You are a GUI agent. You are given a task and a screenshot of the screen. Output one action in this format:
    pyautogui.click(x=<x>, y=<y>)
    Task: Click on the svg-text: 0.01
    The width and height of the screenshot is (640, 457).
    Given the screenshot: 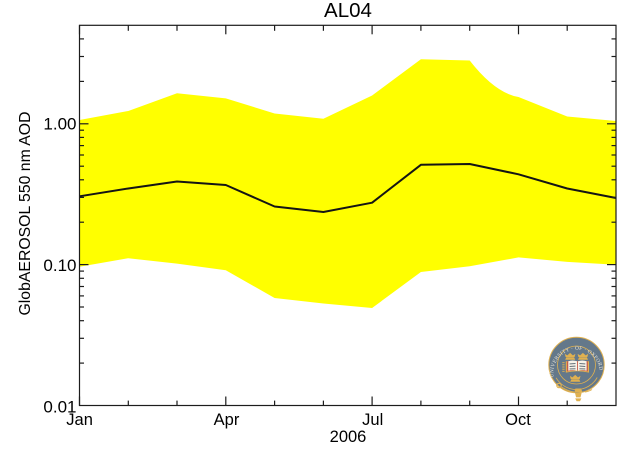 What is the action you would take?
    pyautogui.click(x=59, y=406)
    